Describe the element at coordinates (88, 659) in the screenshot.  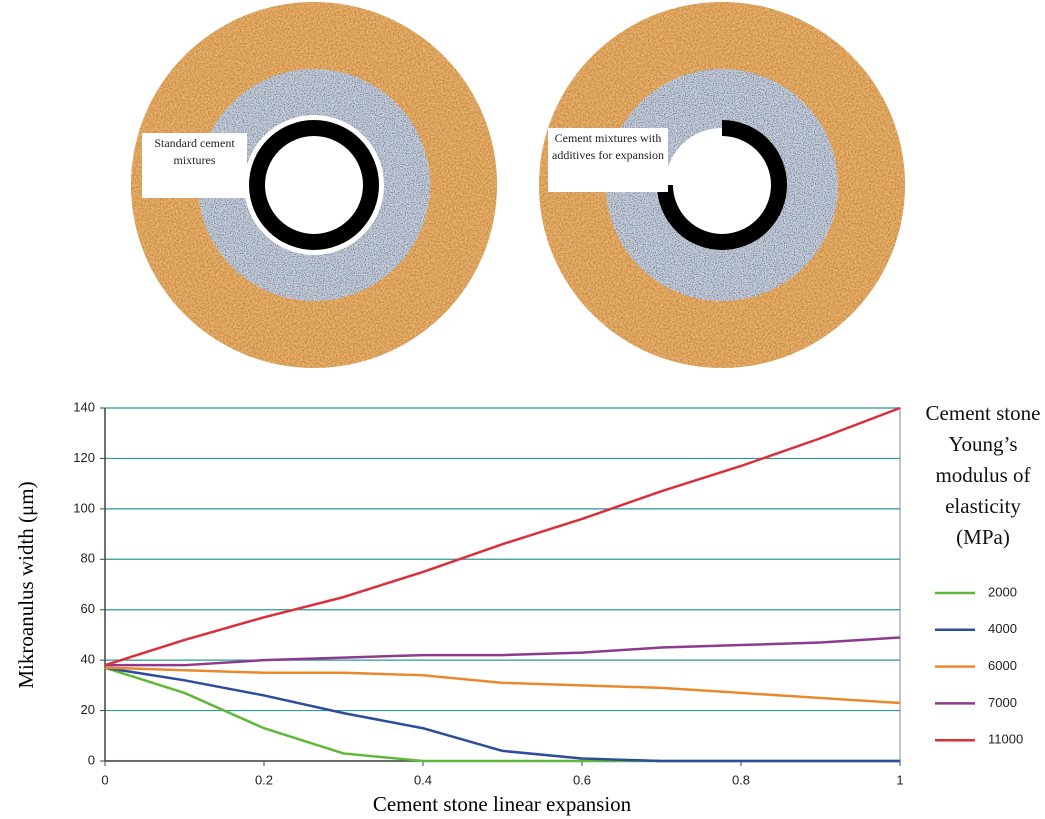
I see `y-tick-label: 40` at that location.